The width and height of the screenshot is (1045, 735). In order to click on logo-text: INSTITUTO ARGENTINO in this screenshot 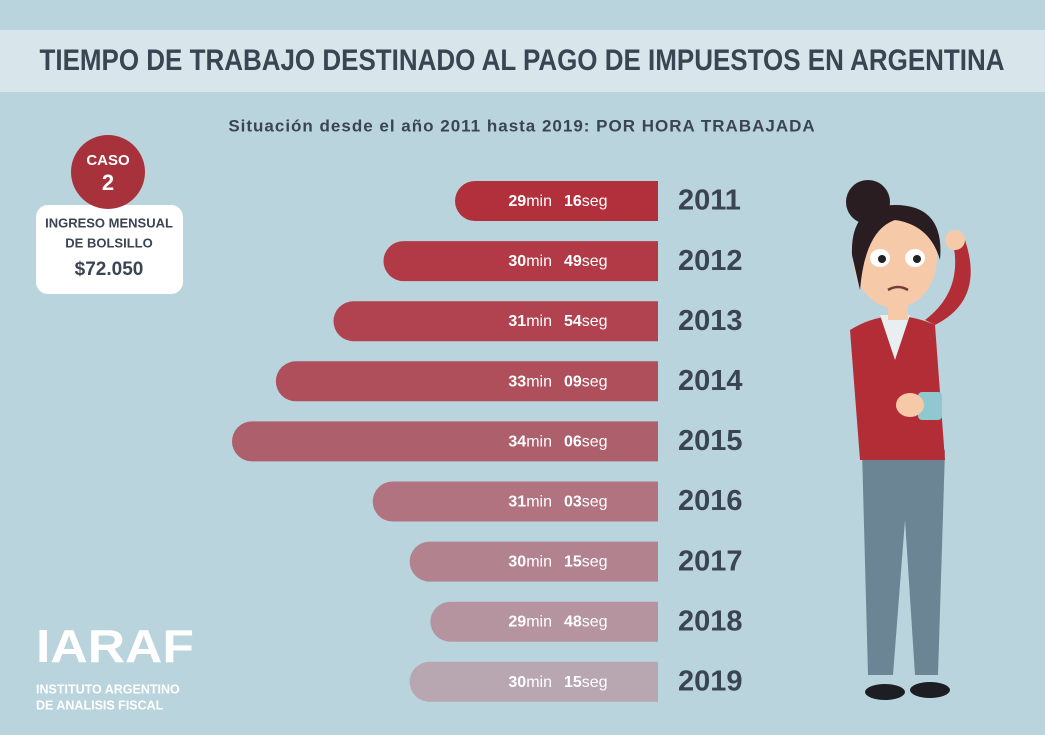, I will do `click(108, 689)`.